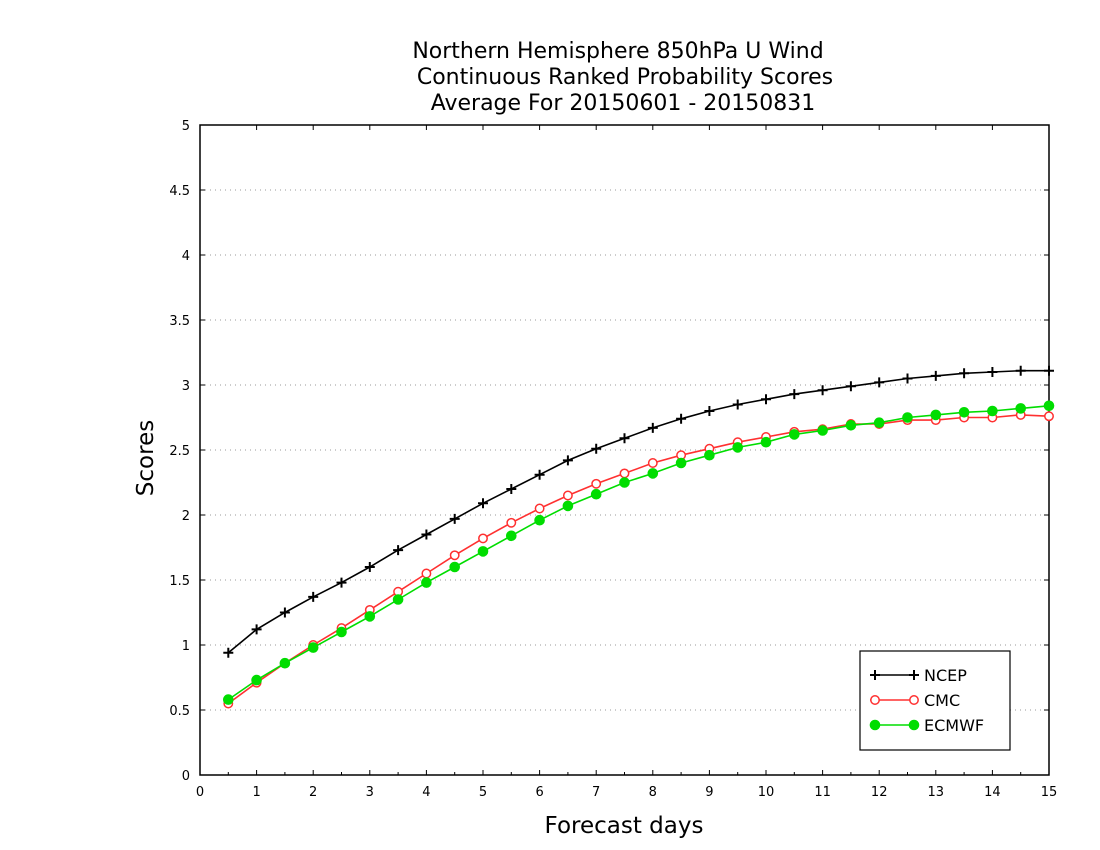 This screenshot has width=1100, height=850. What do you see at coordinates (942, 700) in the screenshot?
I see `legend-label: CMC` at bounding box center [942, 700].